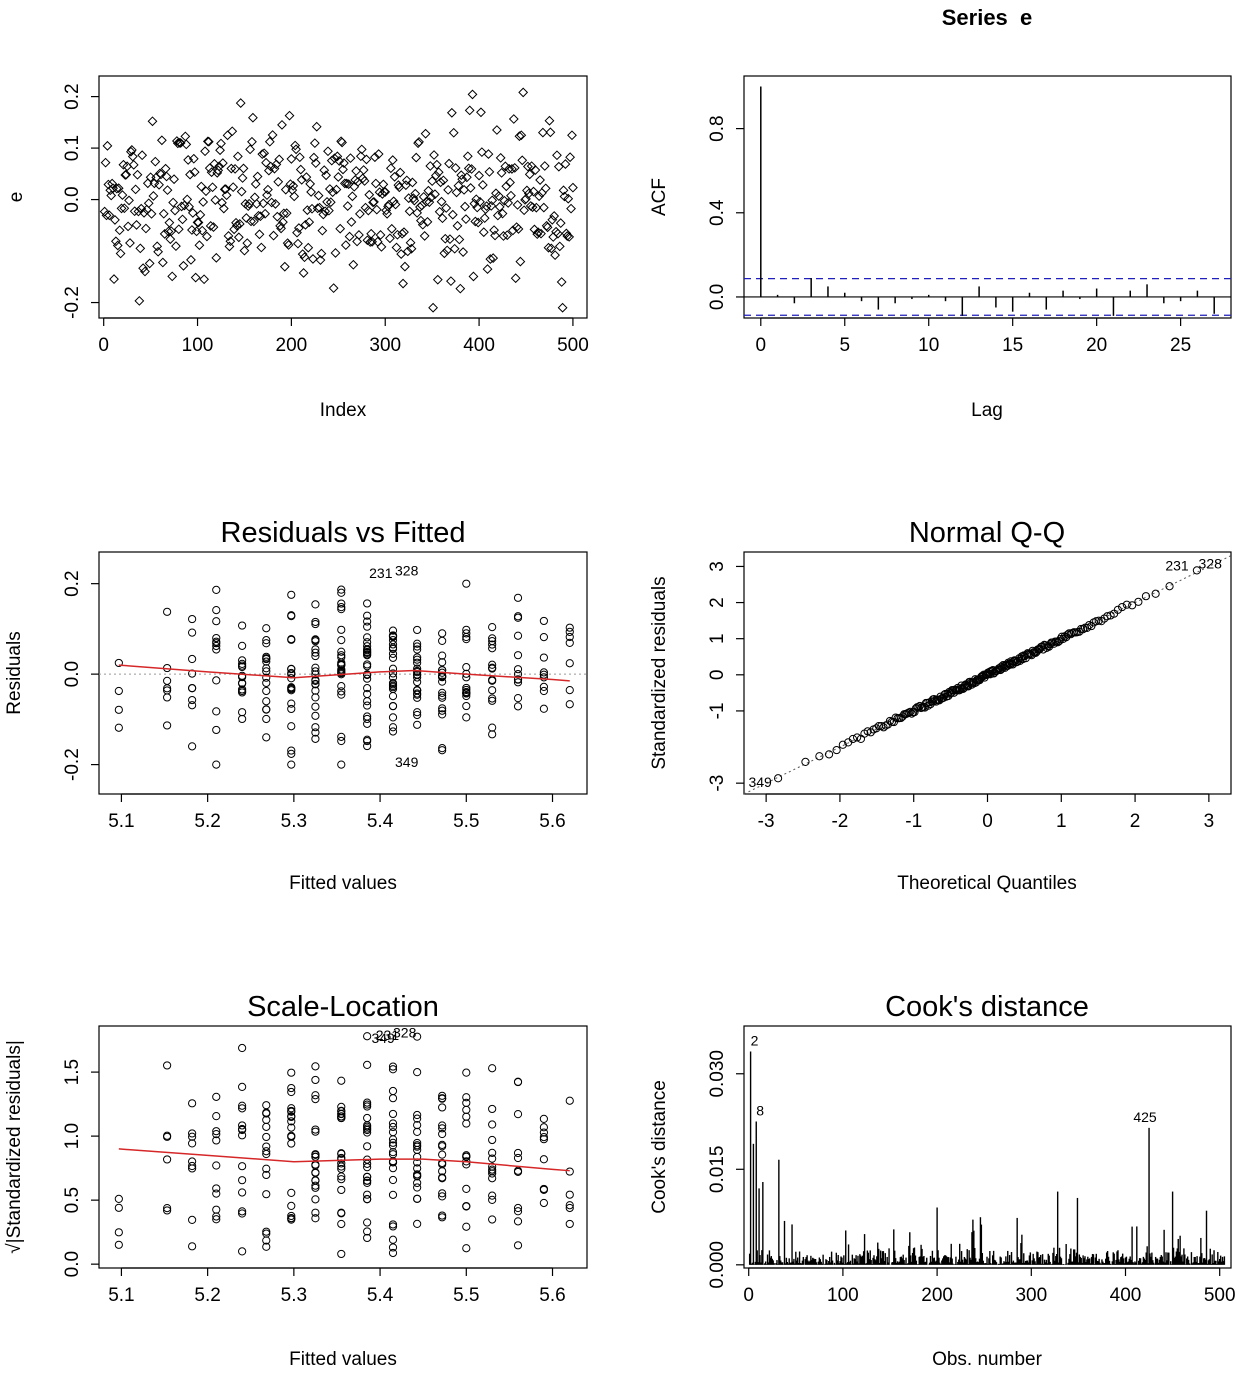  I want to click on point-label: 231, so click(381, 573).